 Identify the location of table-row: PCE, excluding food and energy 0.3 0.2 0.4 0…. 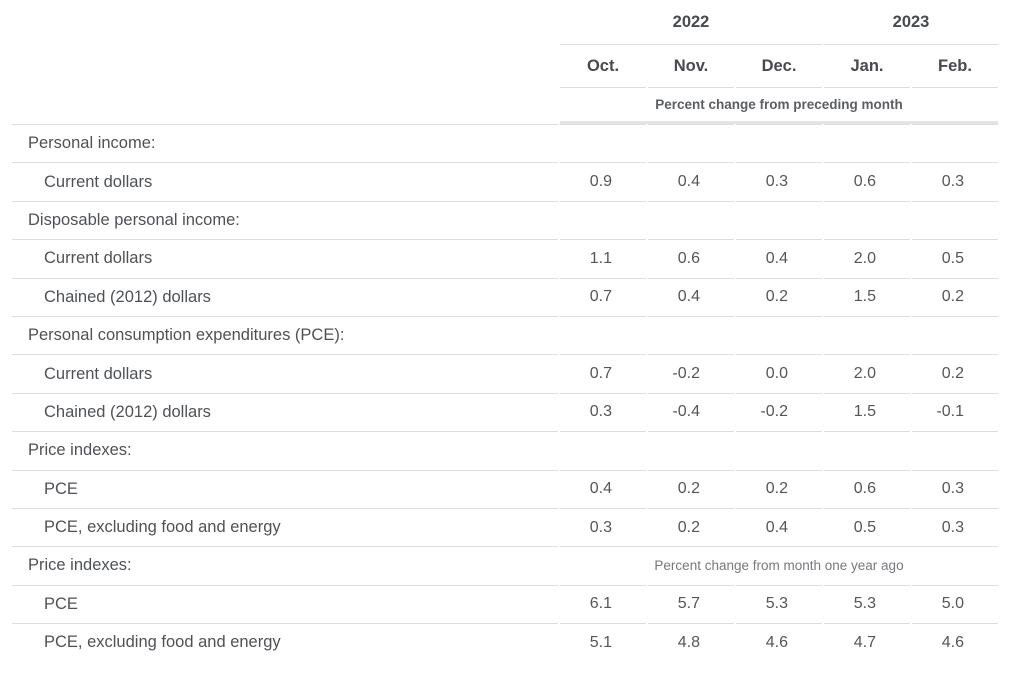
(505, 526).